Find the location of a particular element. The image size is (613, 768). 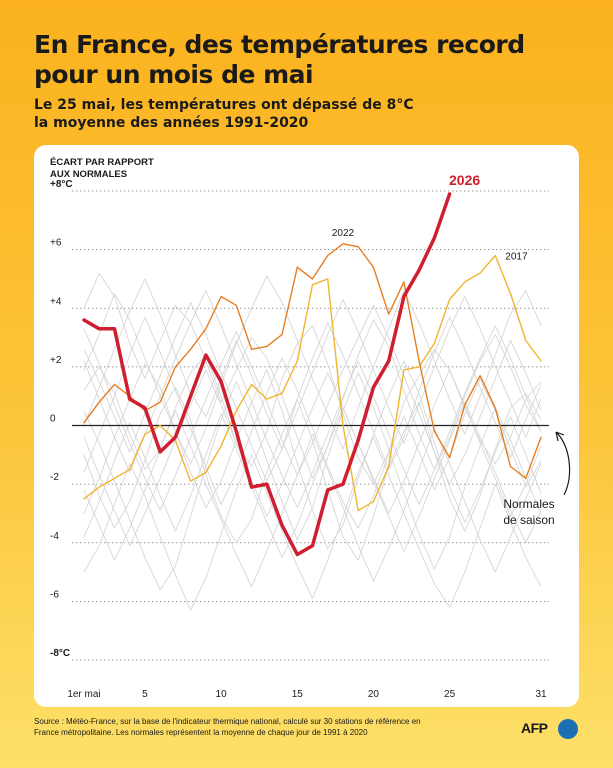

afp-logo-text: AFP is located at coordinates (534, 728).